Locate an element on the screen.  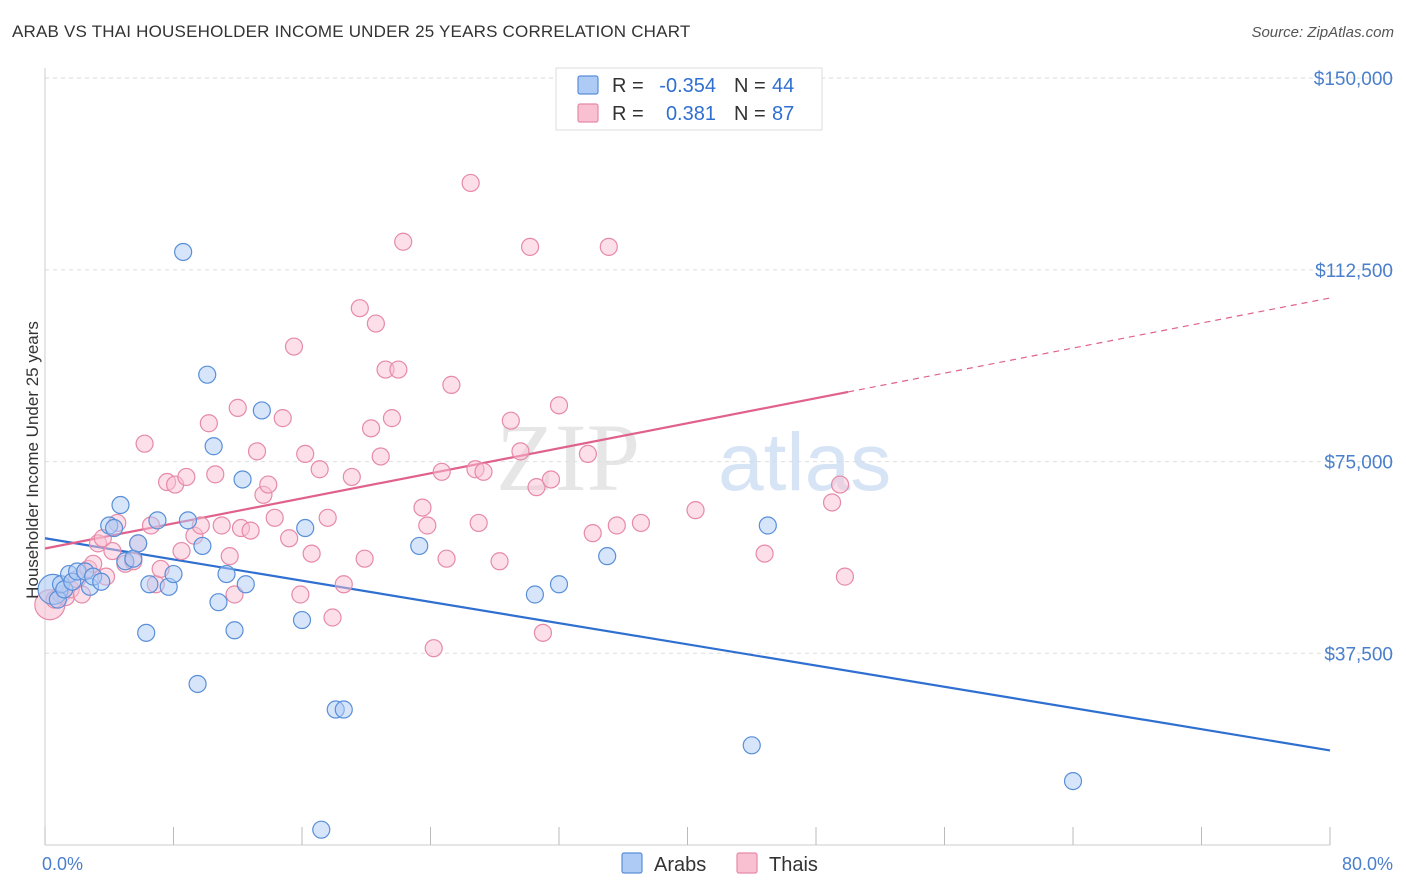
legend-r-value: -0.354 is located at coordinates (687, 86).